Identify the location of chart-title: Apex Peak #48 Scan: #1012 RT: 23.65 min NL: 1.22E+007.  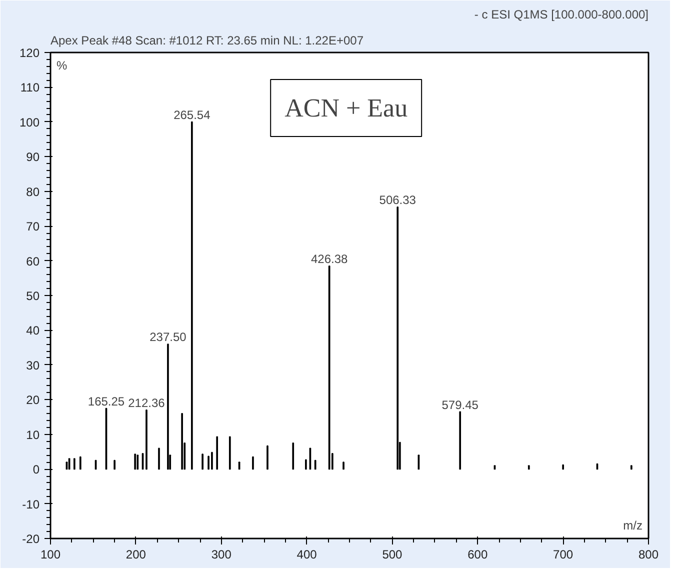
(207, 41).